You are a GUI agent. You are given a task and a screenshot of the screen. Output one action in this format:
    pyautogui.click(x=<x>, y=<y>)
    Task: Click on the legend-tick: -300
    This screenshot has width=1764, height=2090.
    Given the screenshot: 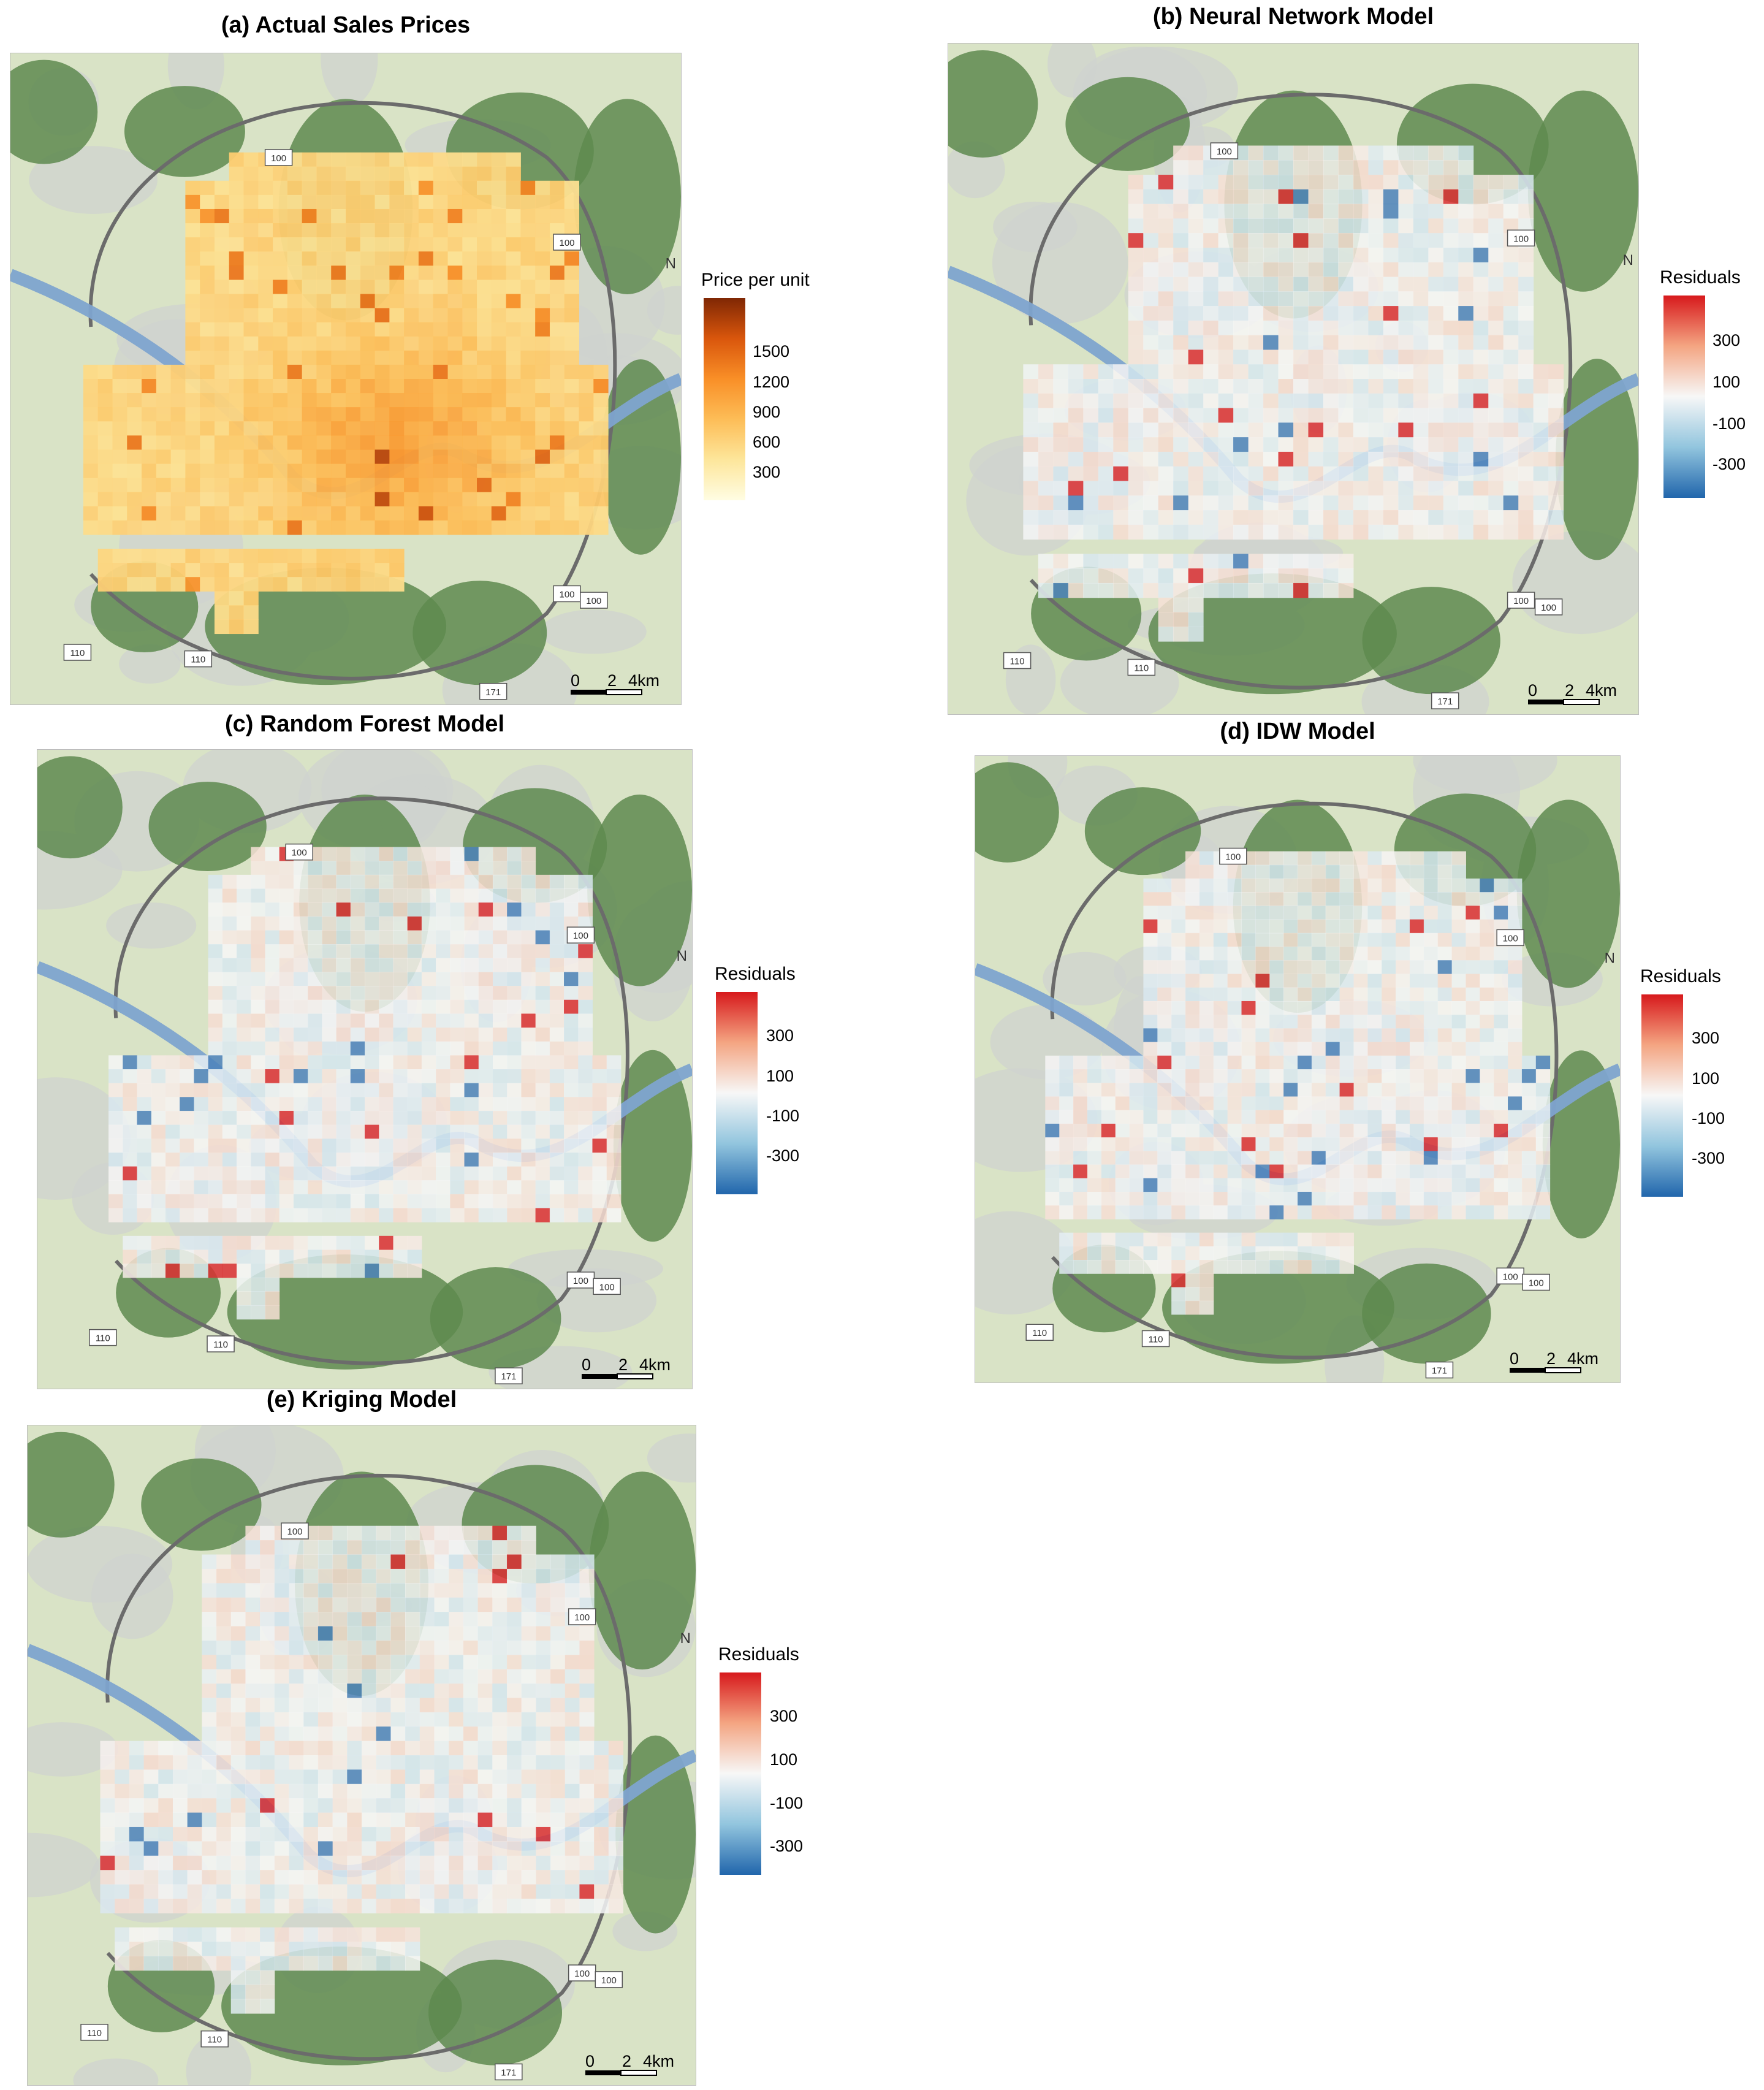 What is the action you would take?
    pyautogui.click(x=783, y=1155)
    